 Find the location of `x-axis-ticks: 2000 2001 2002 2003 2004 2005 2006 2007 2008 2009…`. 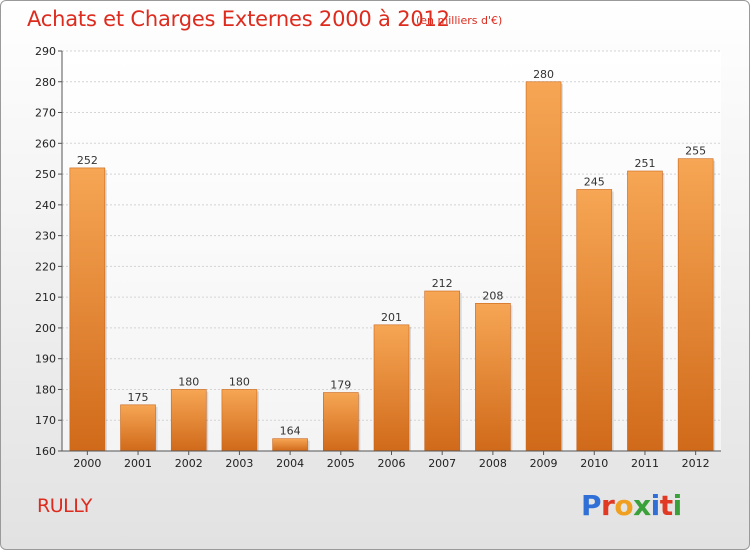

x-axis-ticks: 2000 2001 2002 2003 2004 2005 2006 2007 2008 2009… is located at coordinates (391, 460).